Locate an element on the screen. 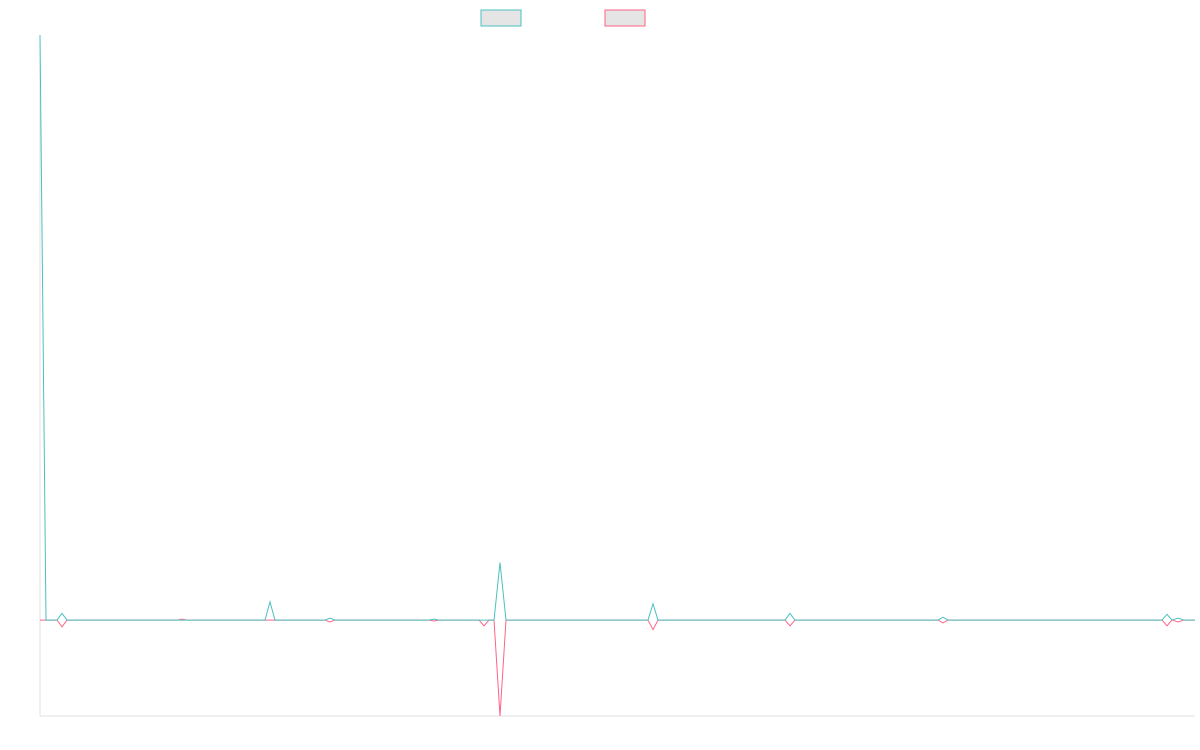 Image resolution: width=1200 pixels, height=750 pixels. series-line is located at coordinates (617, 667).